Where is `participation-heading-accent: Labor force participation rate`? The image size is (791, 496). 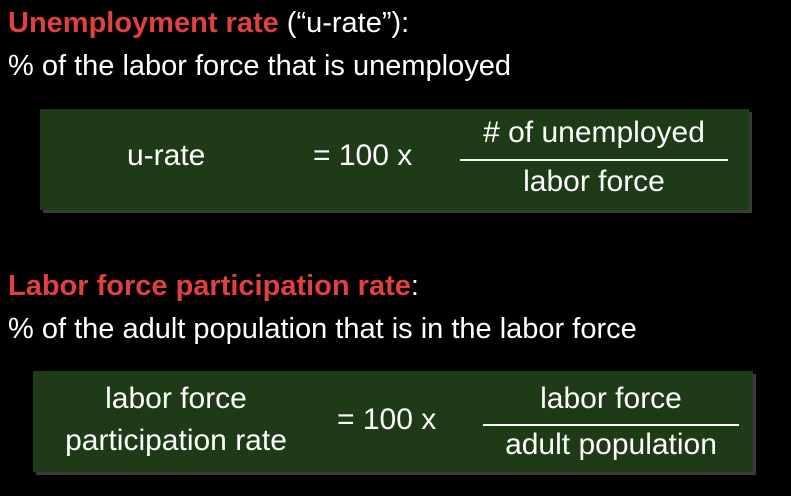
participation-heading-accent: Labor force participation rate is located at coordinates (209, 286).